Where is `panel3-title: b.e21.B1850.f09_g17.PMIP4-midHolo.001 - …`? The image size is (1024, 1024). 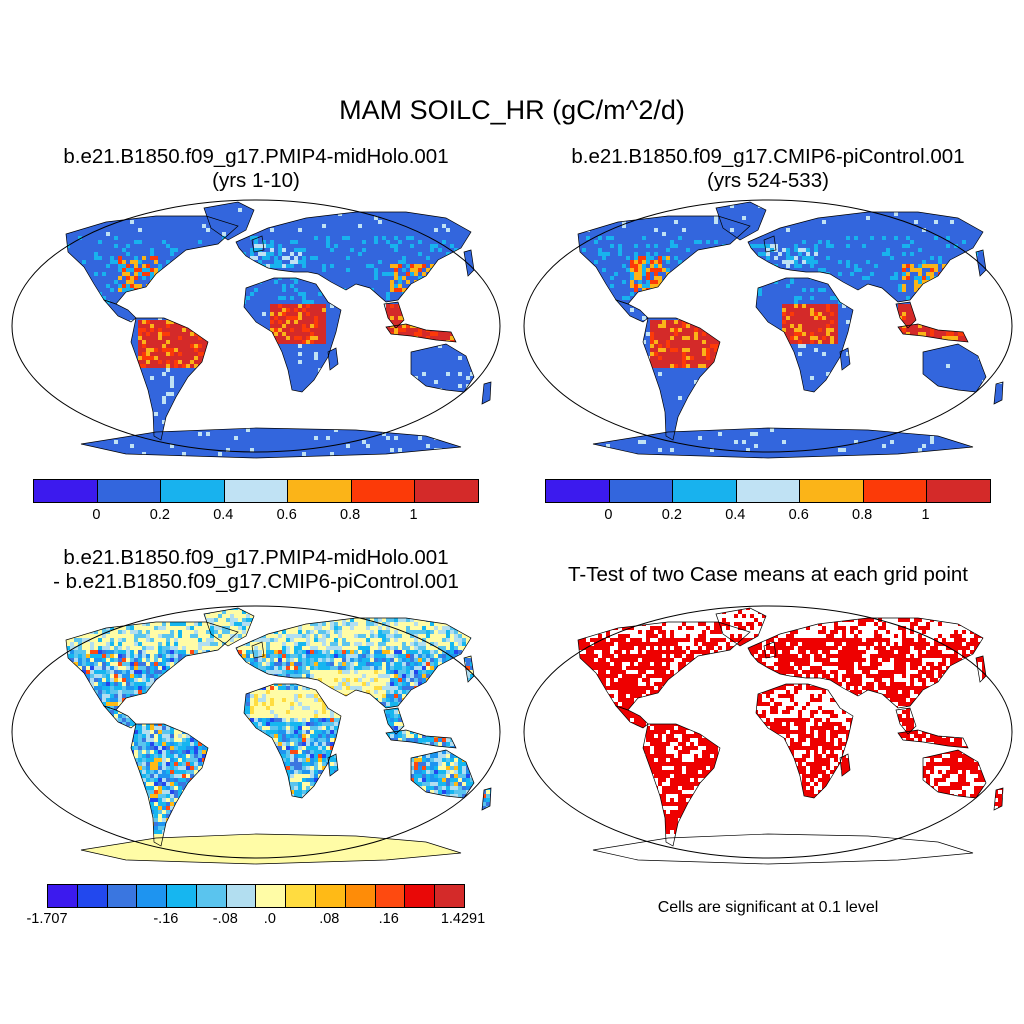 panel3-title: b.e21.B1850.f09_g17.PMIP4-midHolo.001 - … is located at coordinates (256, 570).